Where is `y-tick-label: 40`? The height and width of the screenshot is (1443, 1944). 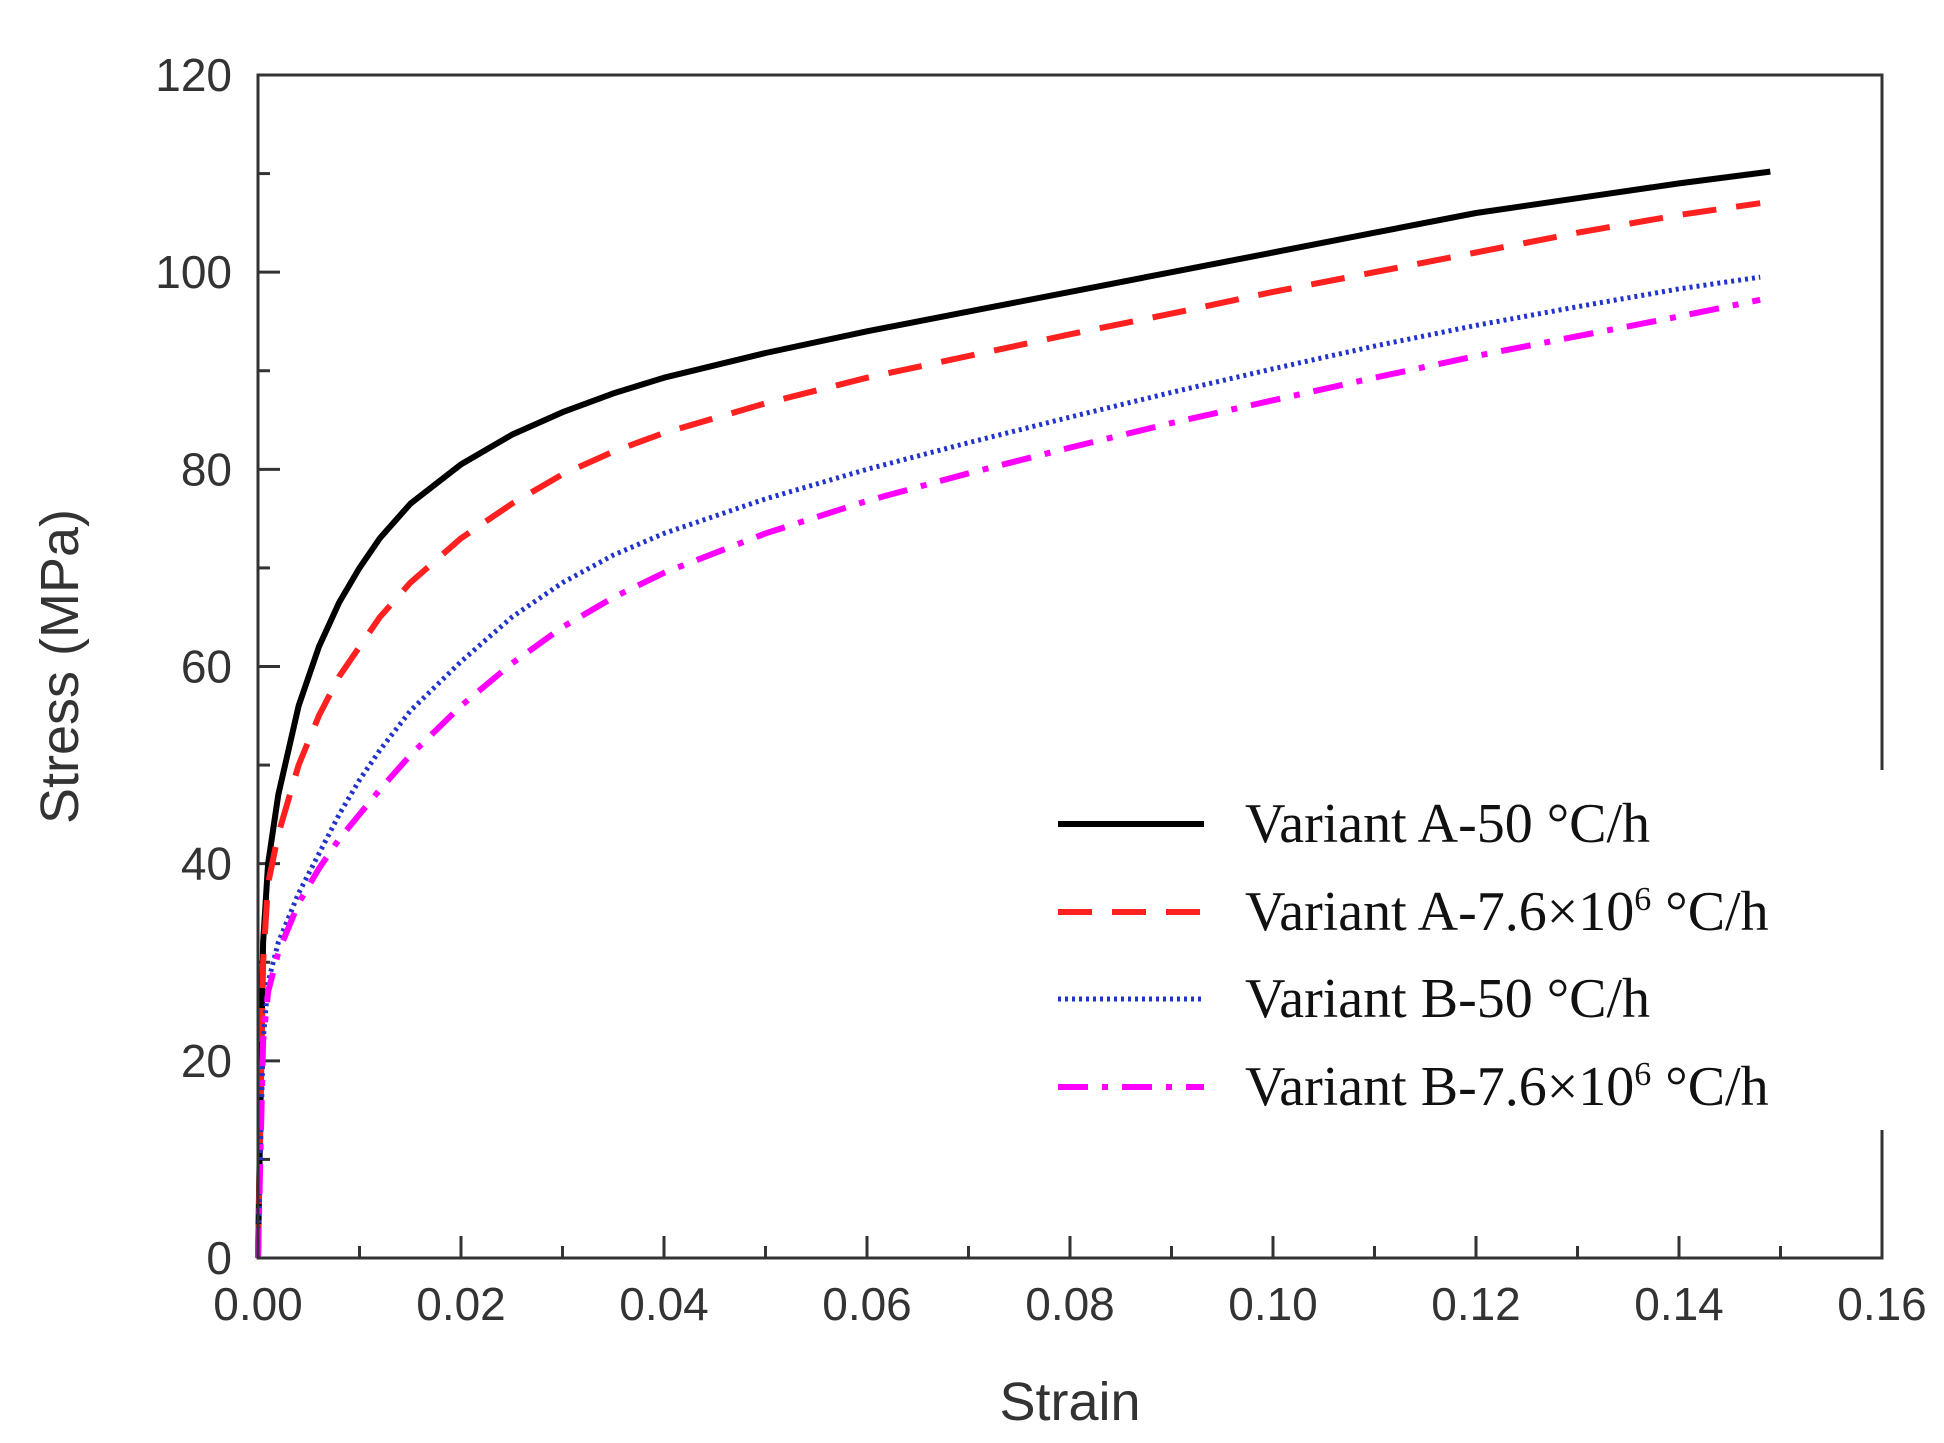 y-tick-label: 40 is located at coordinates (206, 864).